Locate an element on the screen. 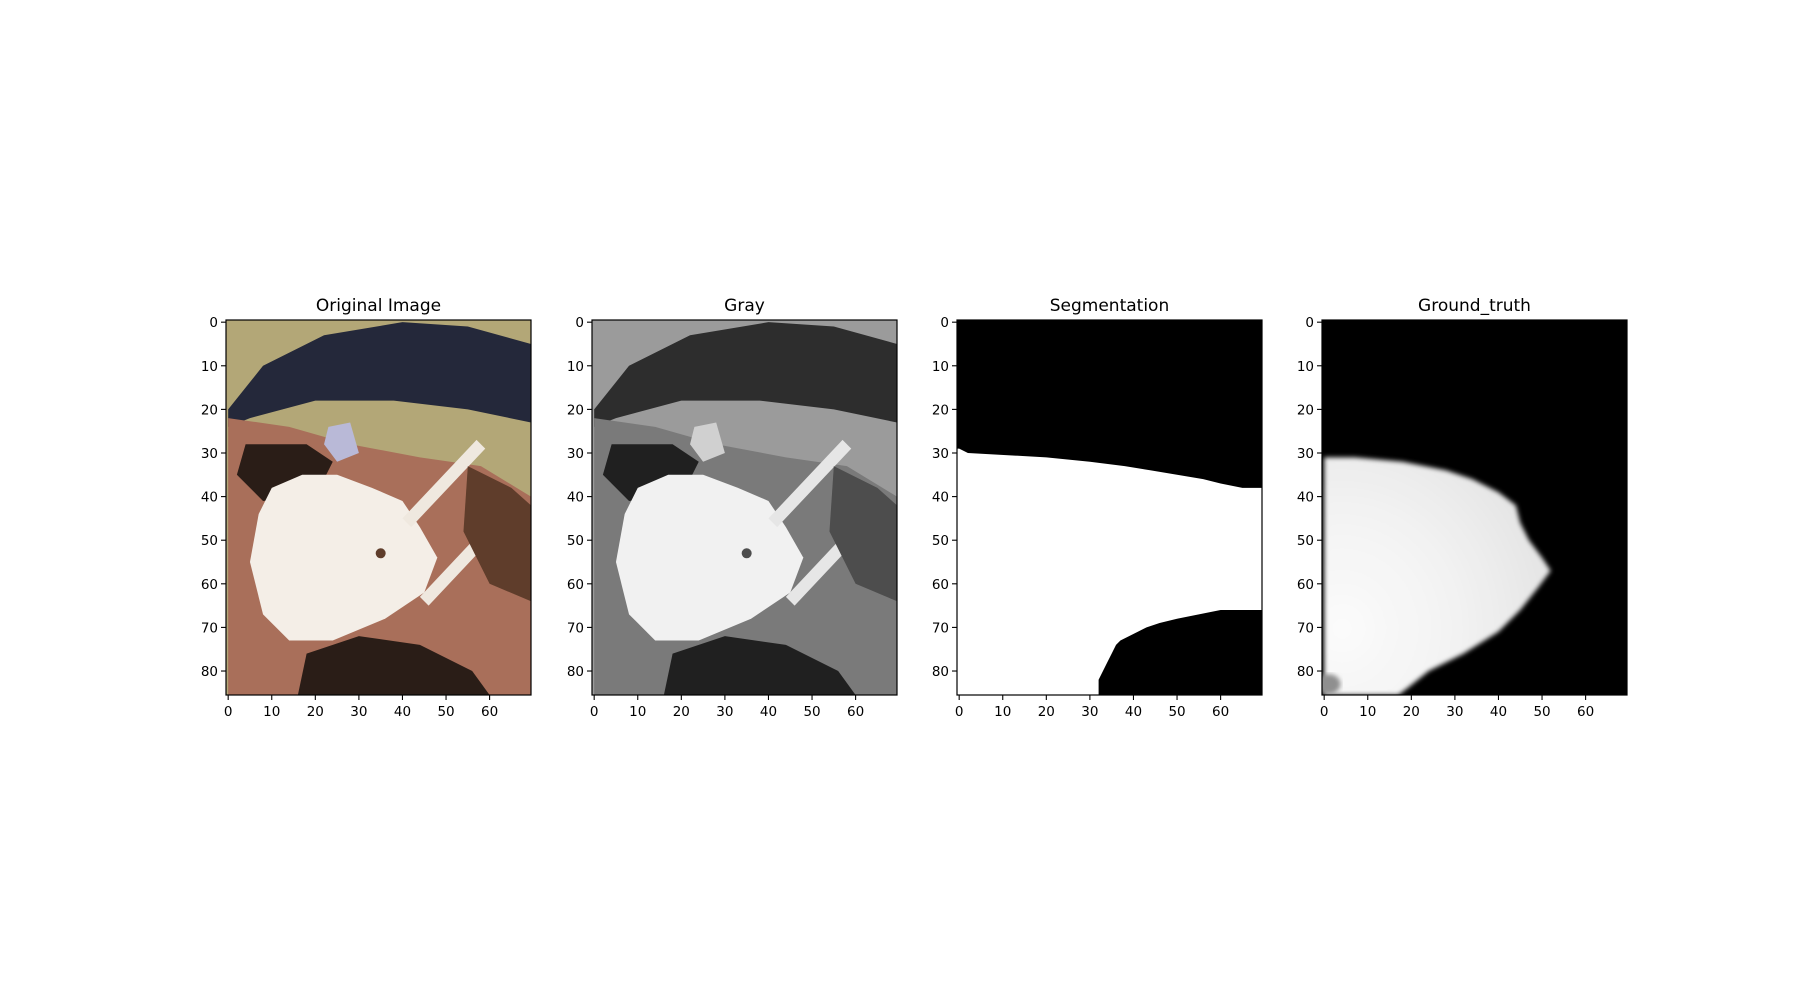 The height and width of the screenshot is (1000, 1800). panel-gray-image: Gray 0 10 20 30 40 50 60 0 10 20 30 40 50 60 70 80 is located at coordinates (732, 508).